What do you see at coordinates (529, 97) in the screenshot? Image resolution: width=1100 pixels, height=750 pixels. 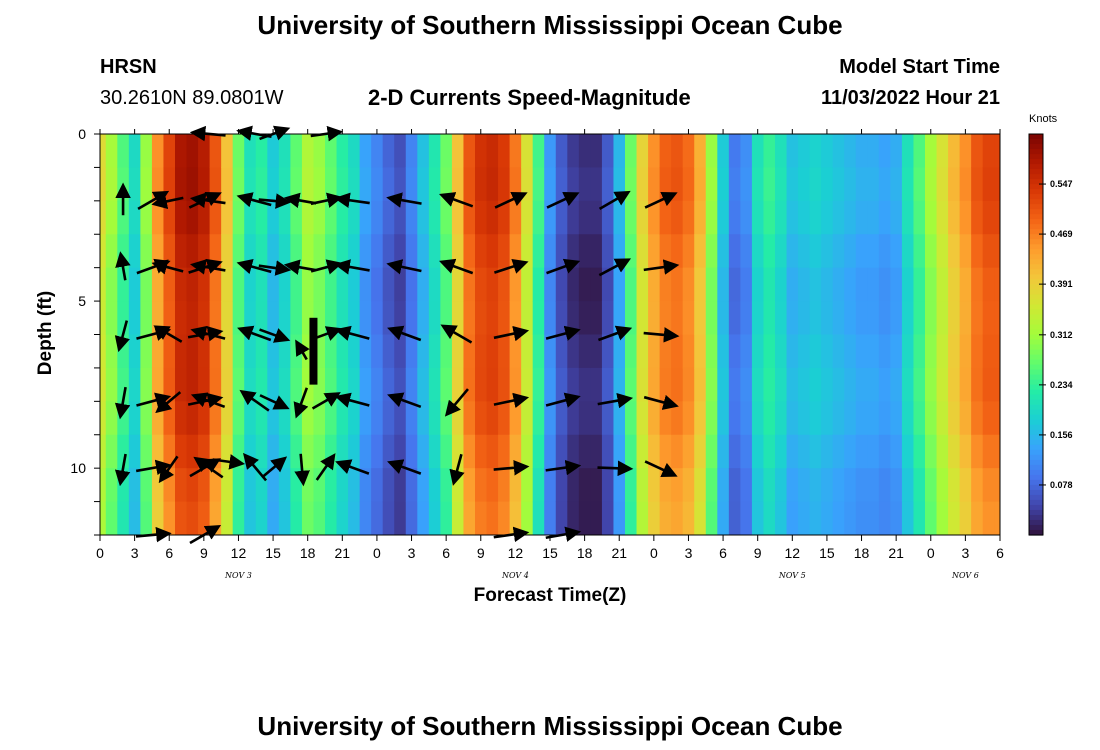 I see `chart-title: 2-D Currents Speed-Magnitude` at bounding box center [529, 97].